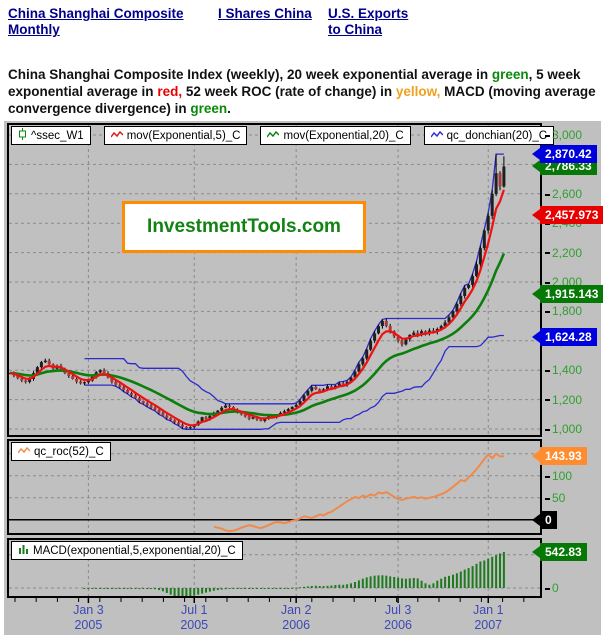  What do you see at coordinates (22, 135) in the screenshot?
I see `candle-icon` at bounding box center [22, 135].